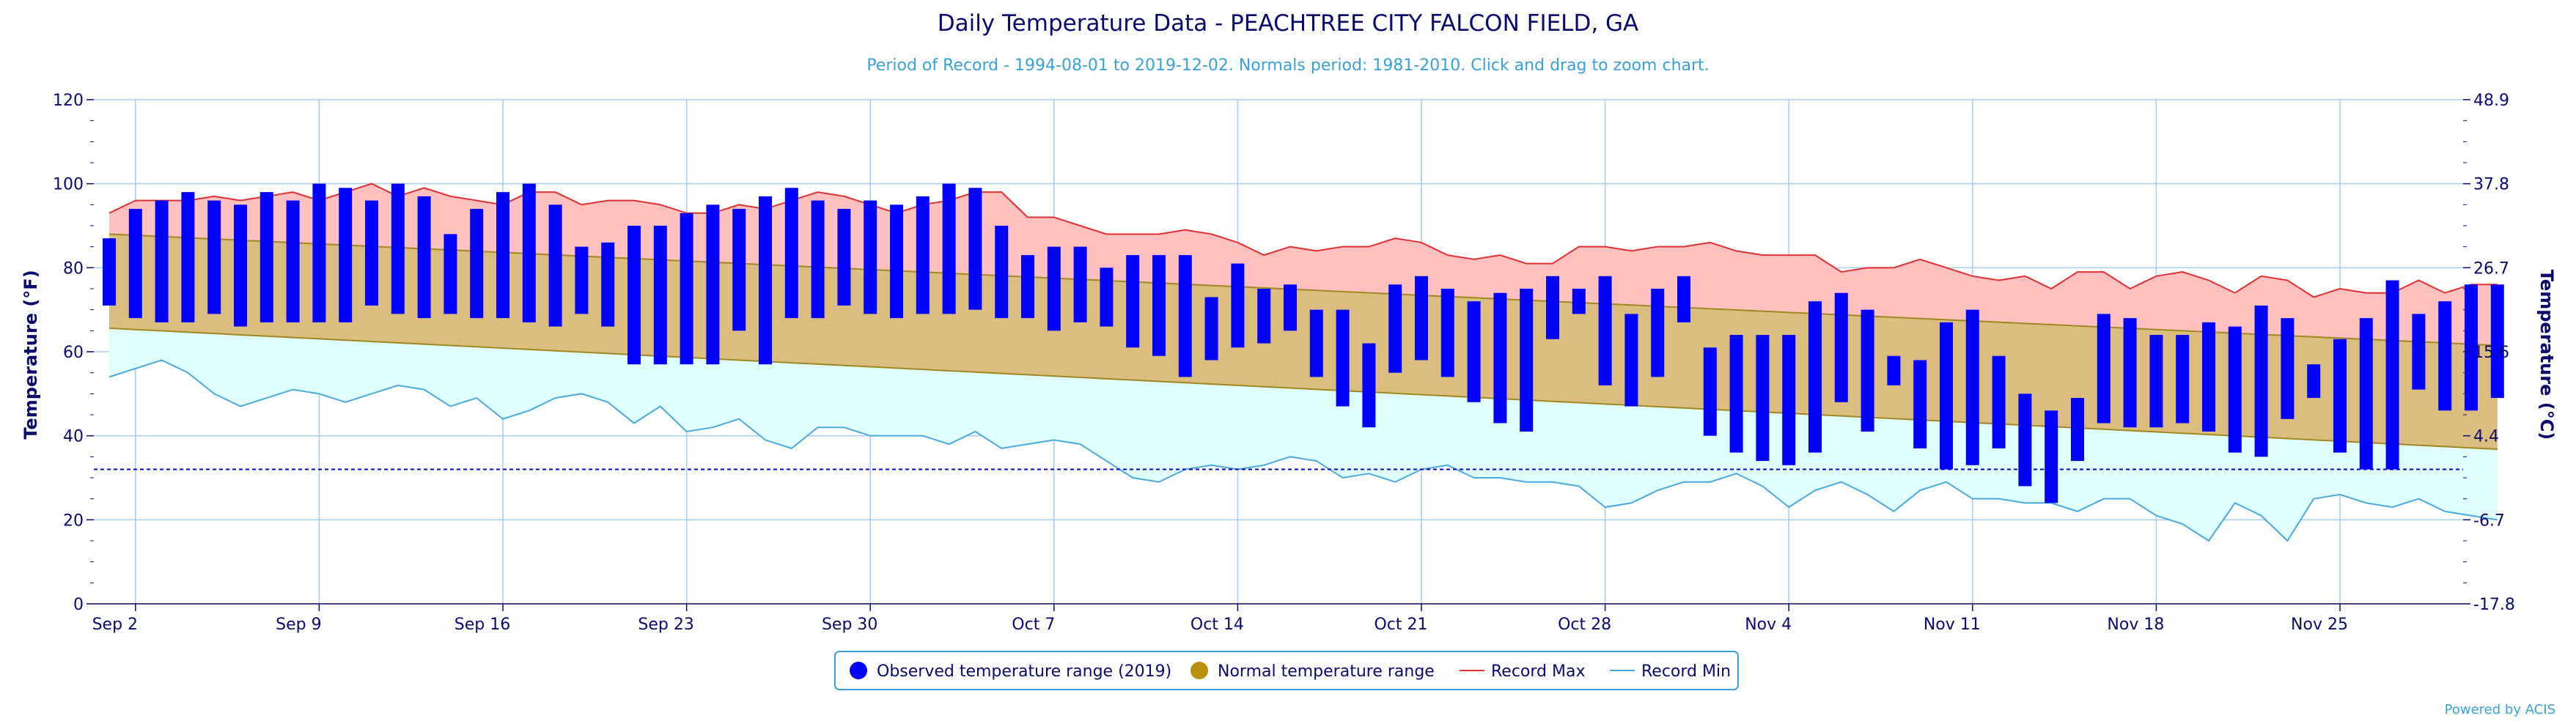 The width and height of the screenshot is (2576, 724). Describe the element at coordinates (1313, 671) in the screenshot. I see `legend-item-normal: Normal temperature range` at that location.